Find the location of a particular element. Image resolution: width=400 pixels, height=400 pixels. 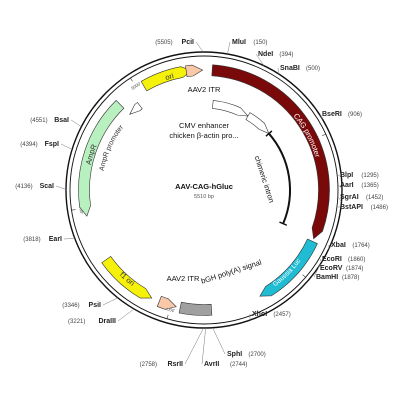

site-avrii: AvrII (2744) is located at coordinates (225, 364).